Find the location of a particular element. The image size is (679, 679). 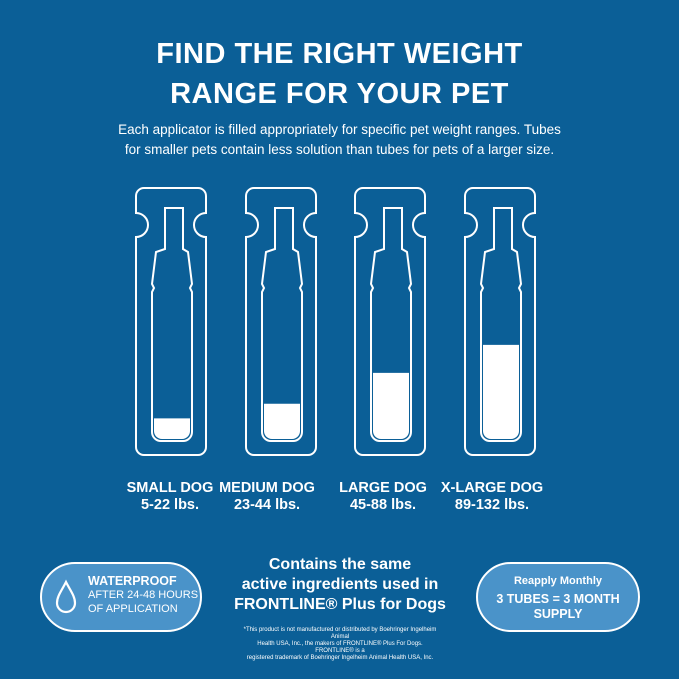

weight-label: X-LARGE DOG 89-132 lbs. is located at coordinates (492, 497).